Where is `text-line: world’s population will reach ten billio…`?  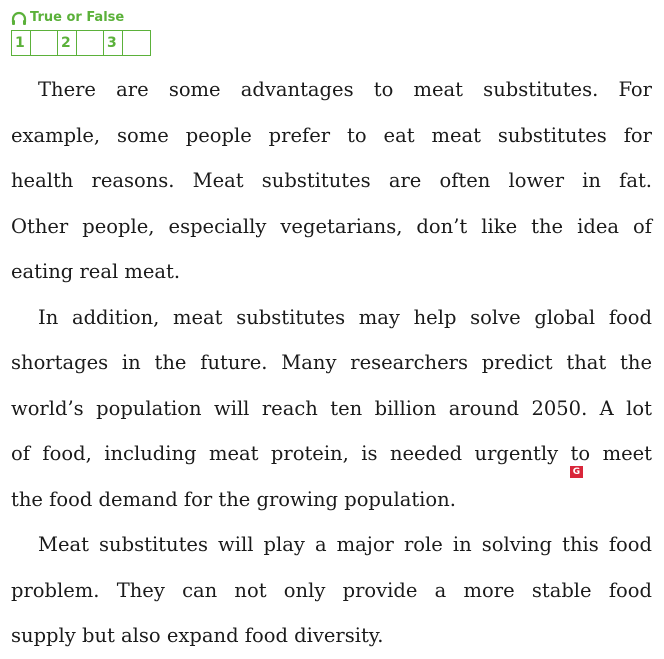 text-line: world’s population will reach ten billio… is located at coordinates (331, 408).